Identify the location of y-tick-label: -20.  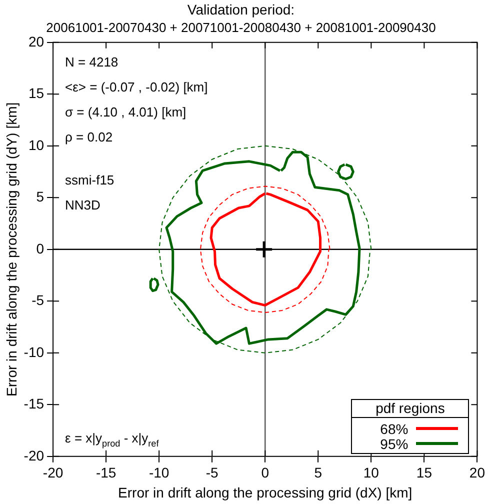
(34, 455).